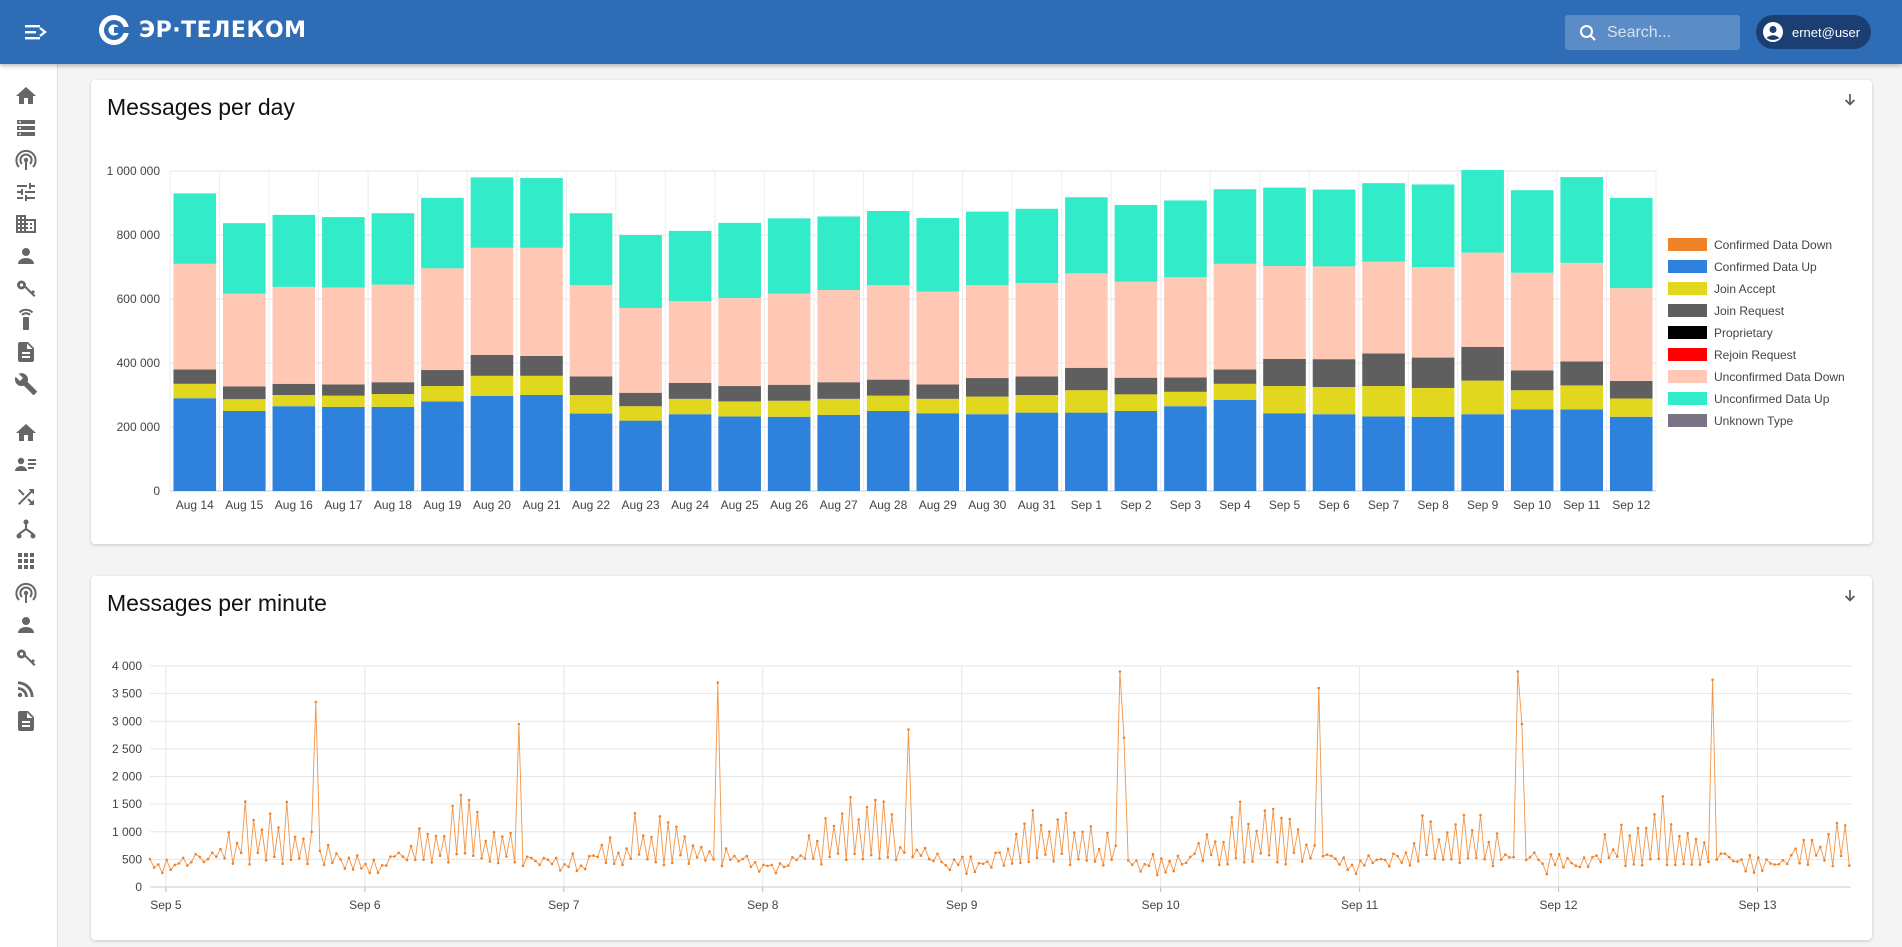 This screenshot has width=1902, height=947. Describe the element at coordinates (26, 192) in the screenshot. I see `tune-icon` at that location.